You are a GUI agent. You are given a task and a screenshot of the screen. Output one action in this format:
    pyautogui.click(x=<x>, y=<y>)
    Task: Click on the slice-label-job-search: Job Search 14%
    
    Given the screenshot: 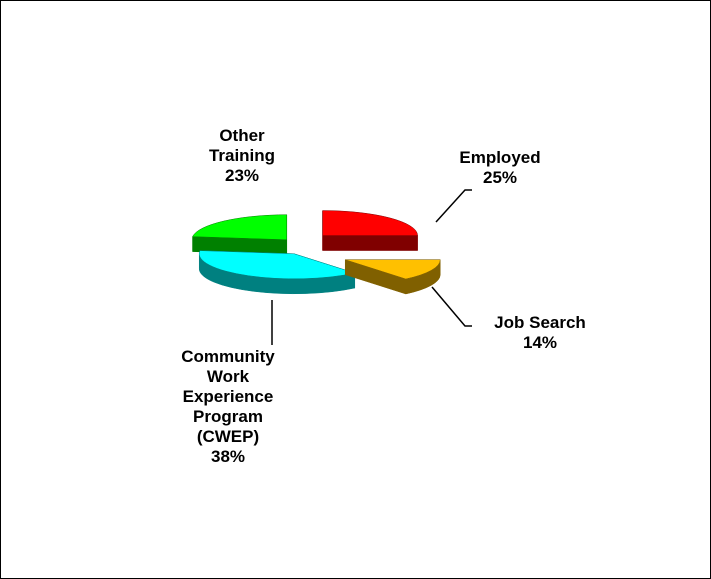 What is the action you would take?
    pyautogui.click(x=540, y=332)
    